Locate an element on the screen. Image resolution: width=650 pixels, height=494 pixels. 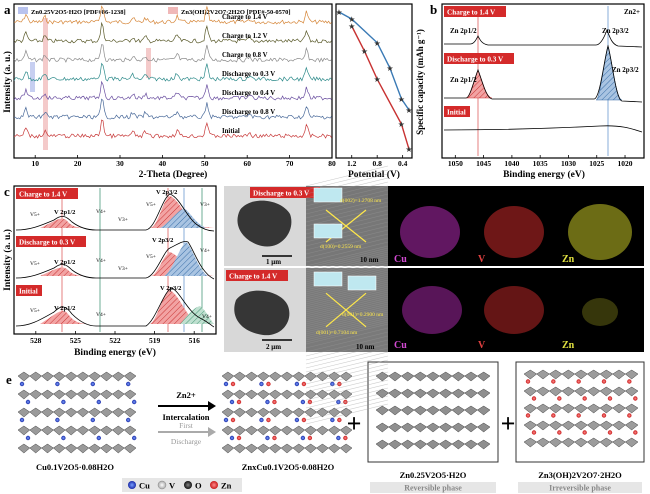
c-ylabel: Intensity (a. u.) is located at coordinates (7, 260).